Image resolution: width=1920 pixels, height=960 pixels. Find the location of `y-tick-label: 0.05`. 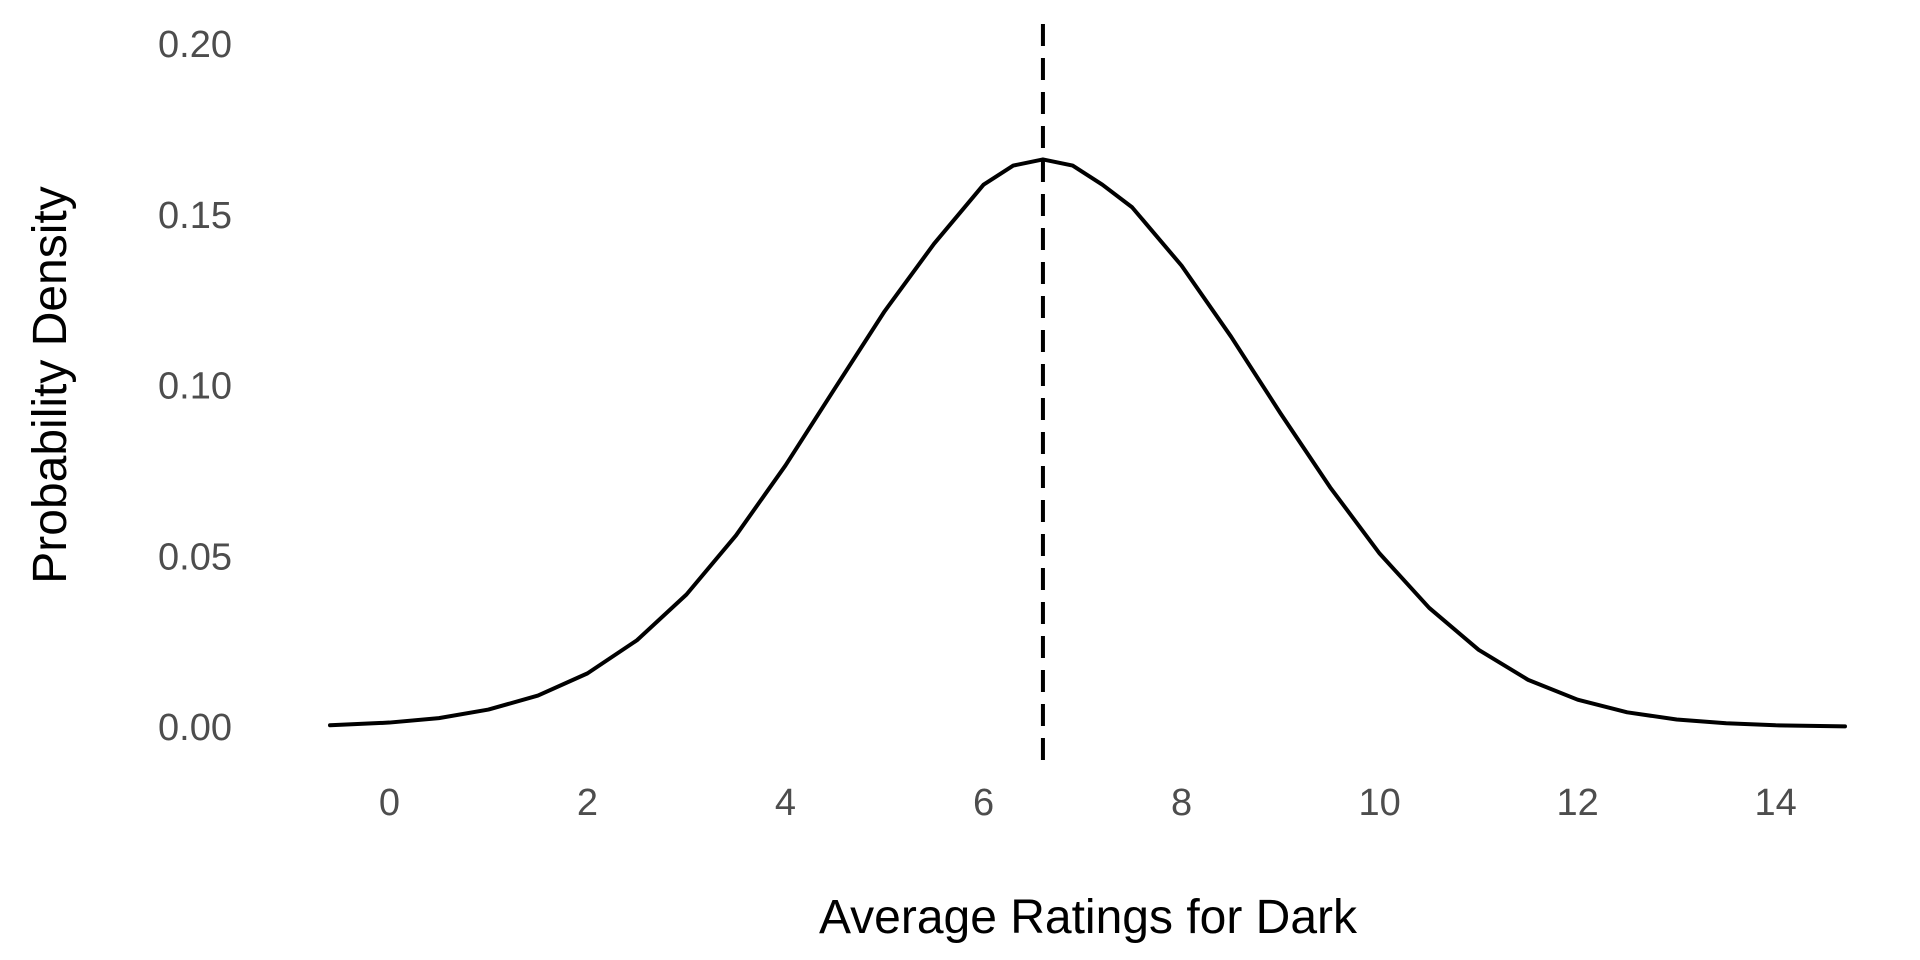

y-tick-label: 0.05 is located at coordinates (195, 557).